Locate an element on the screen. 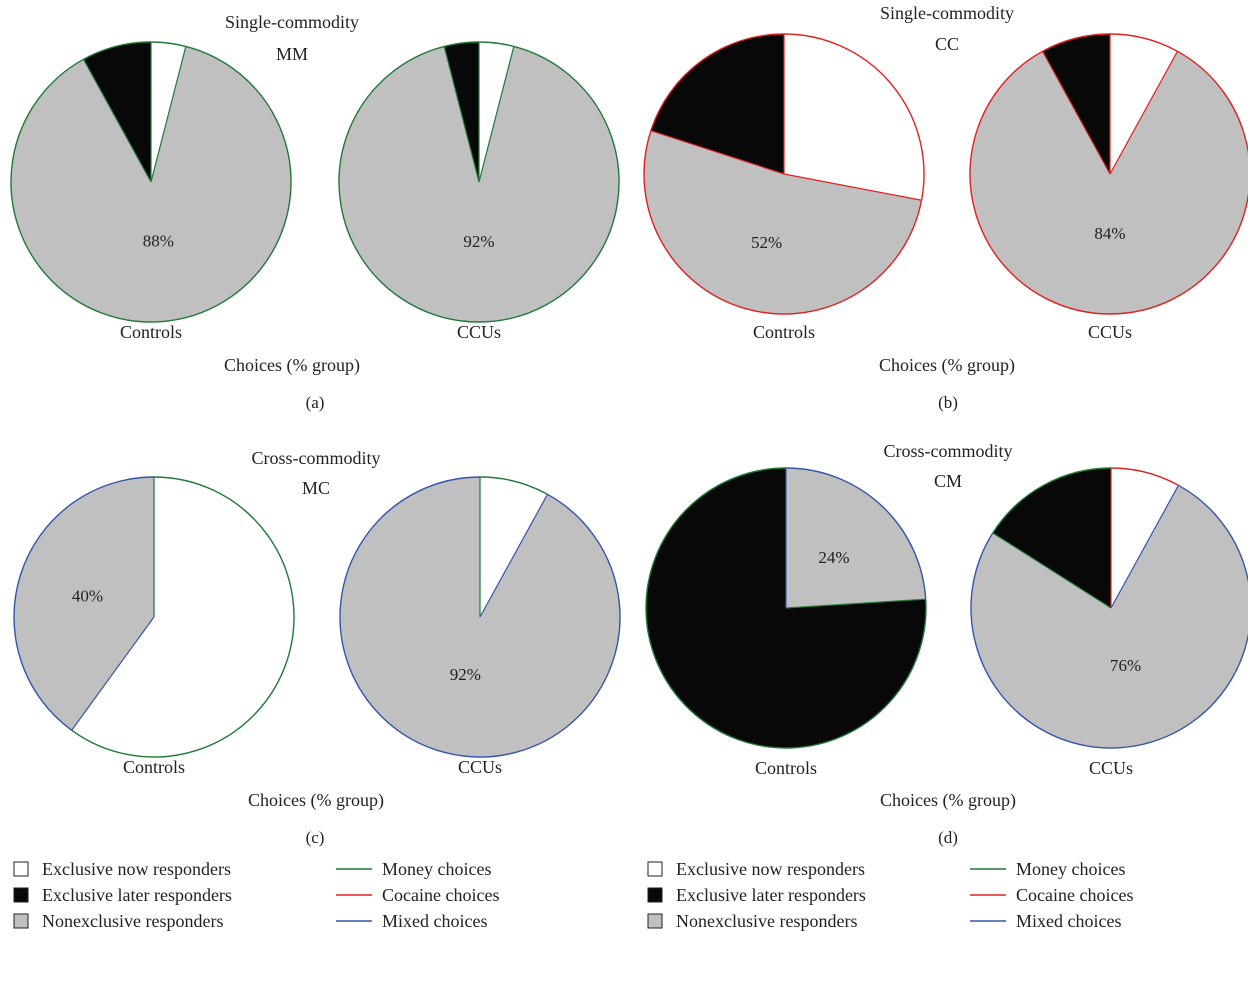 The width and height of the screenshot is (1248, 981). pie-percent-label: 88% is located at coordinates (158, 240).